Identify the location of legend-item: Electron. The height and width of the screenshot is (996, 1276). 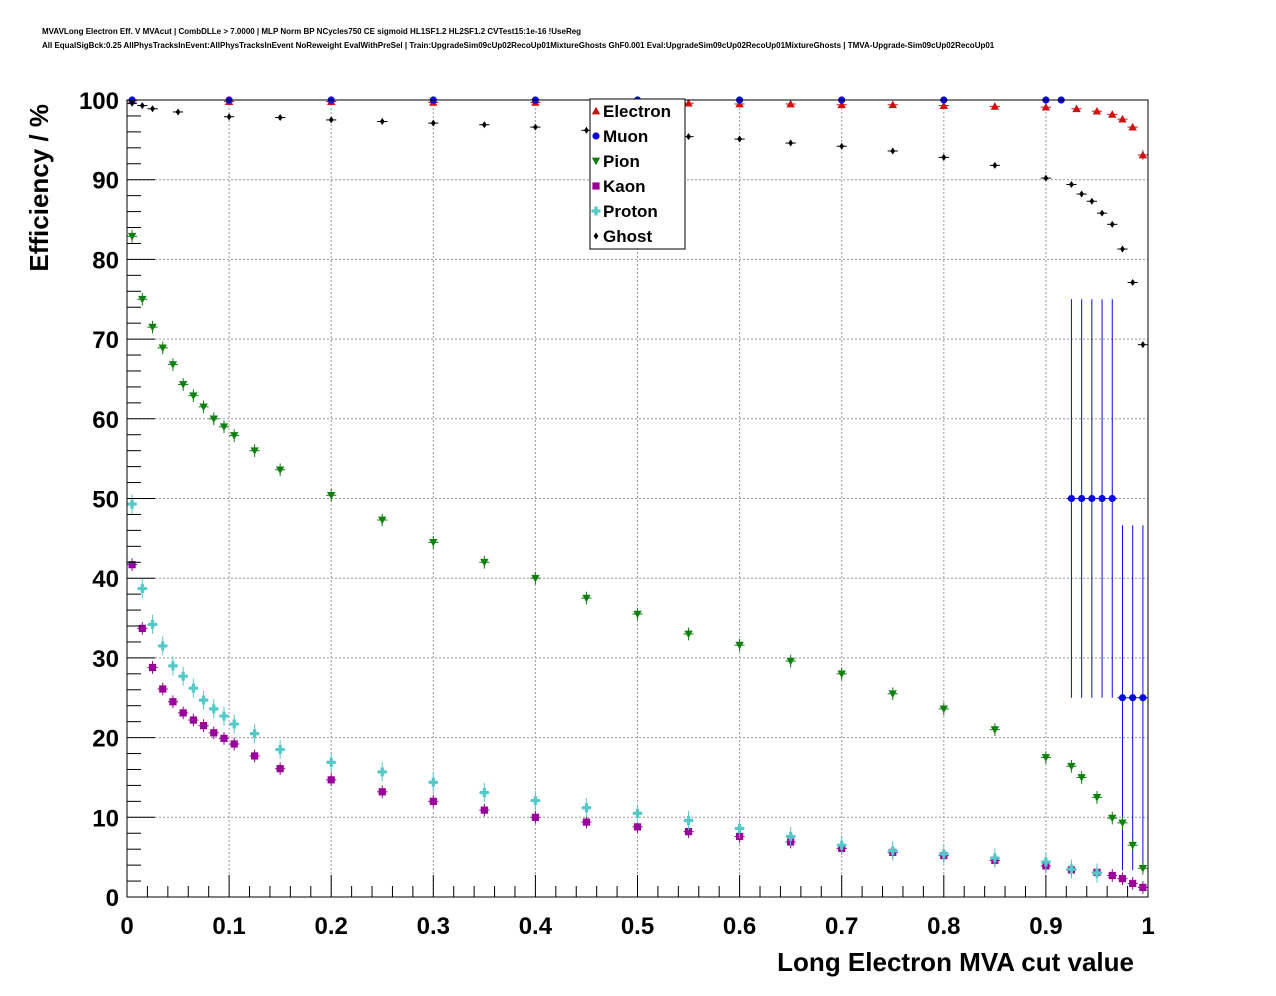
(631, 111).